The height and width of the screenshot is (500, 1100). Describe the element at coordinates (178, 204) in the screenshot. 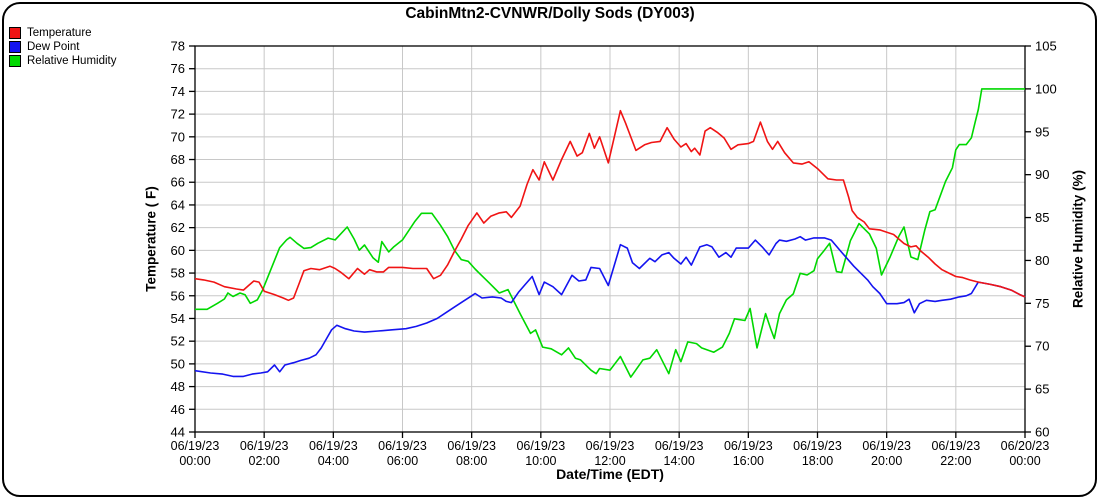

I see `y-left-tick-label: 64` at that location.